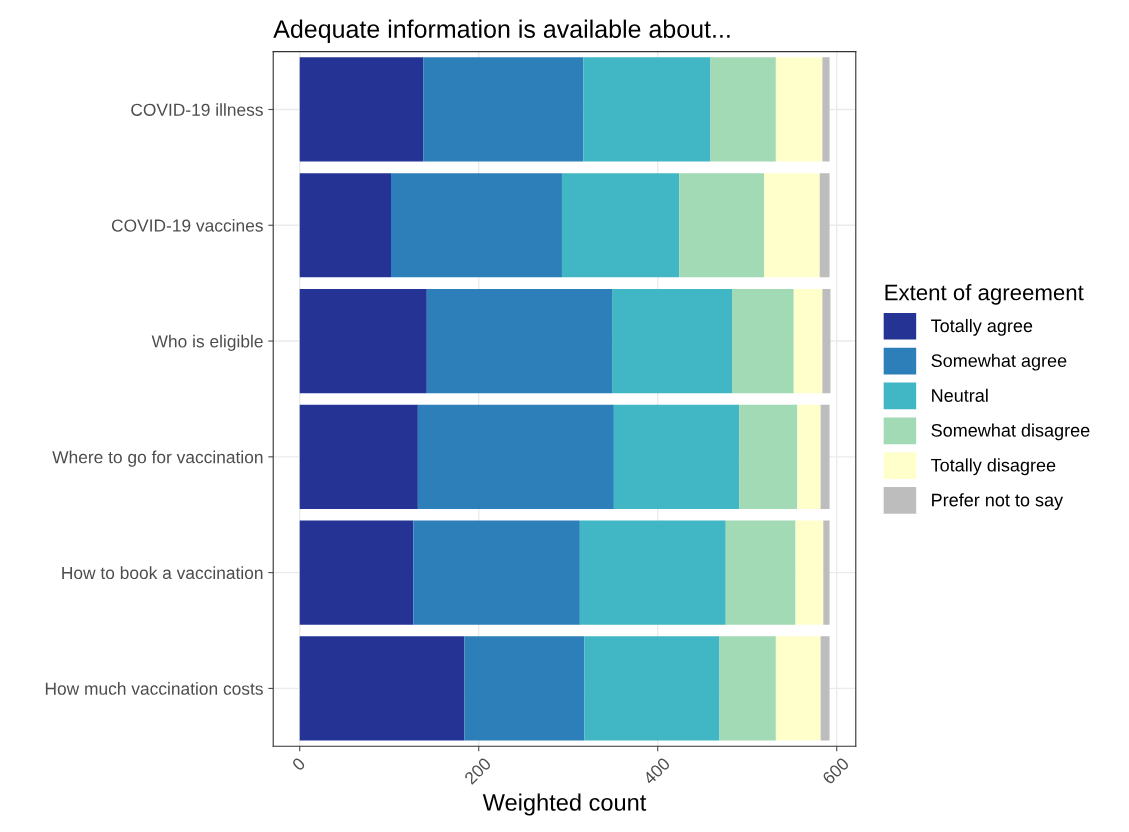 Image resolution: width=1129 pixels, height=832 pixels. What do you see at coordinates (993, 467) in the screenshot?
I see `legend-label: Totally disagree` at bounding box center [993, 467].